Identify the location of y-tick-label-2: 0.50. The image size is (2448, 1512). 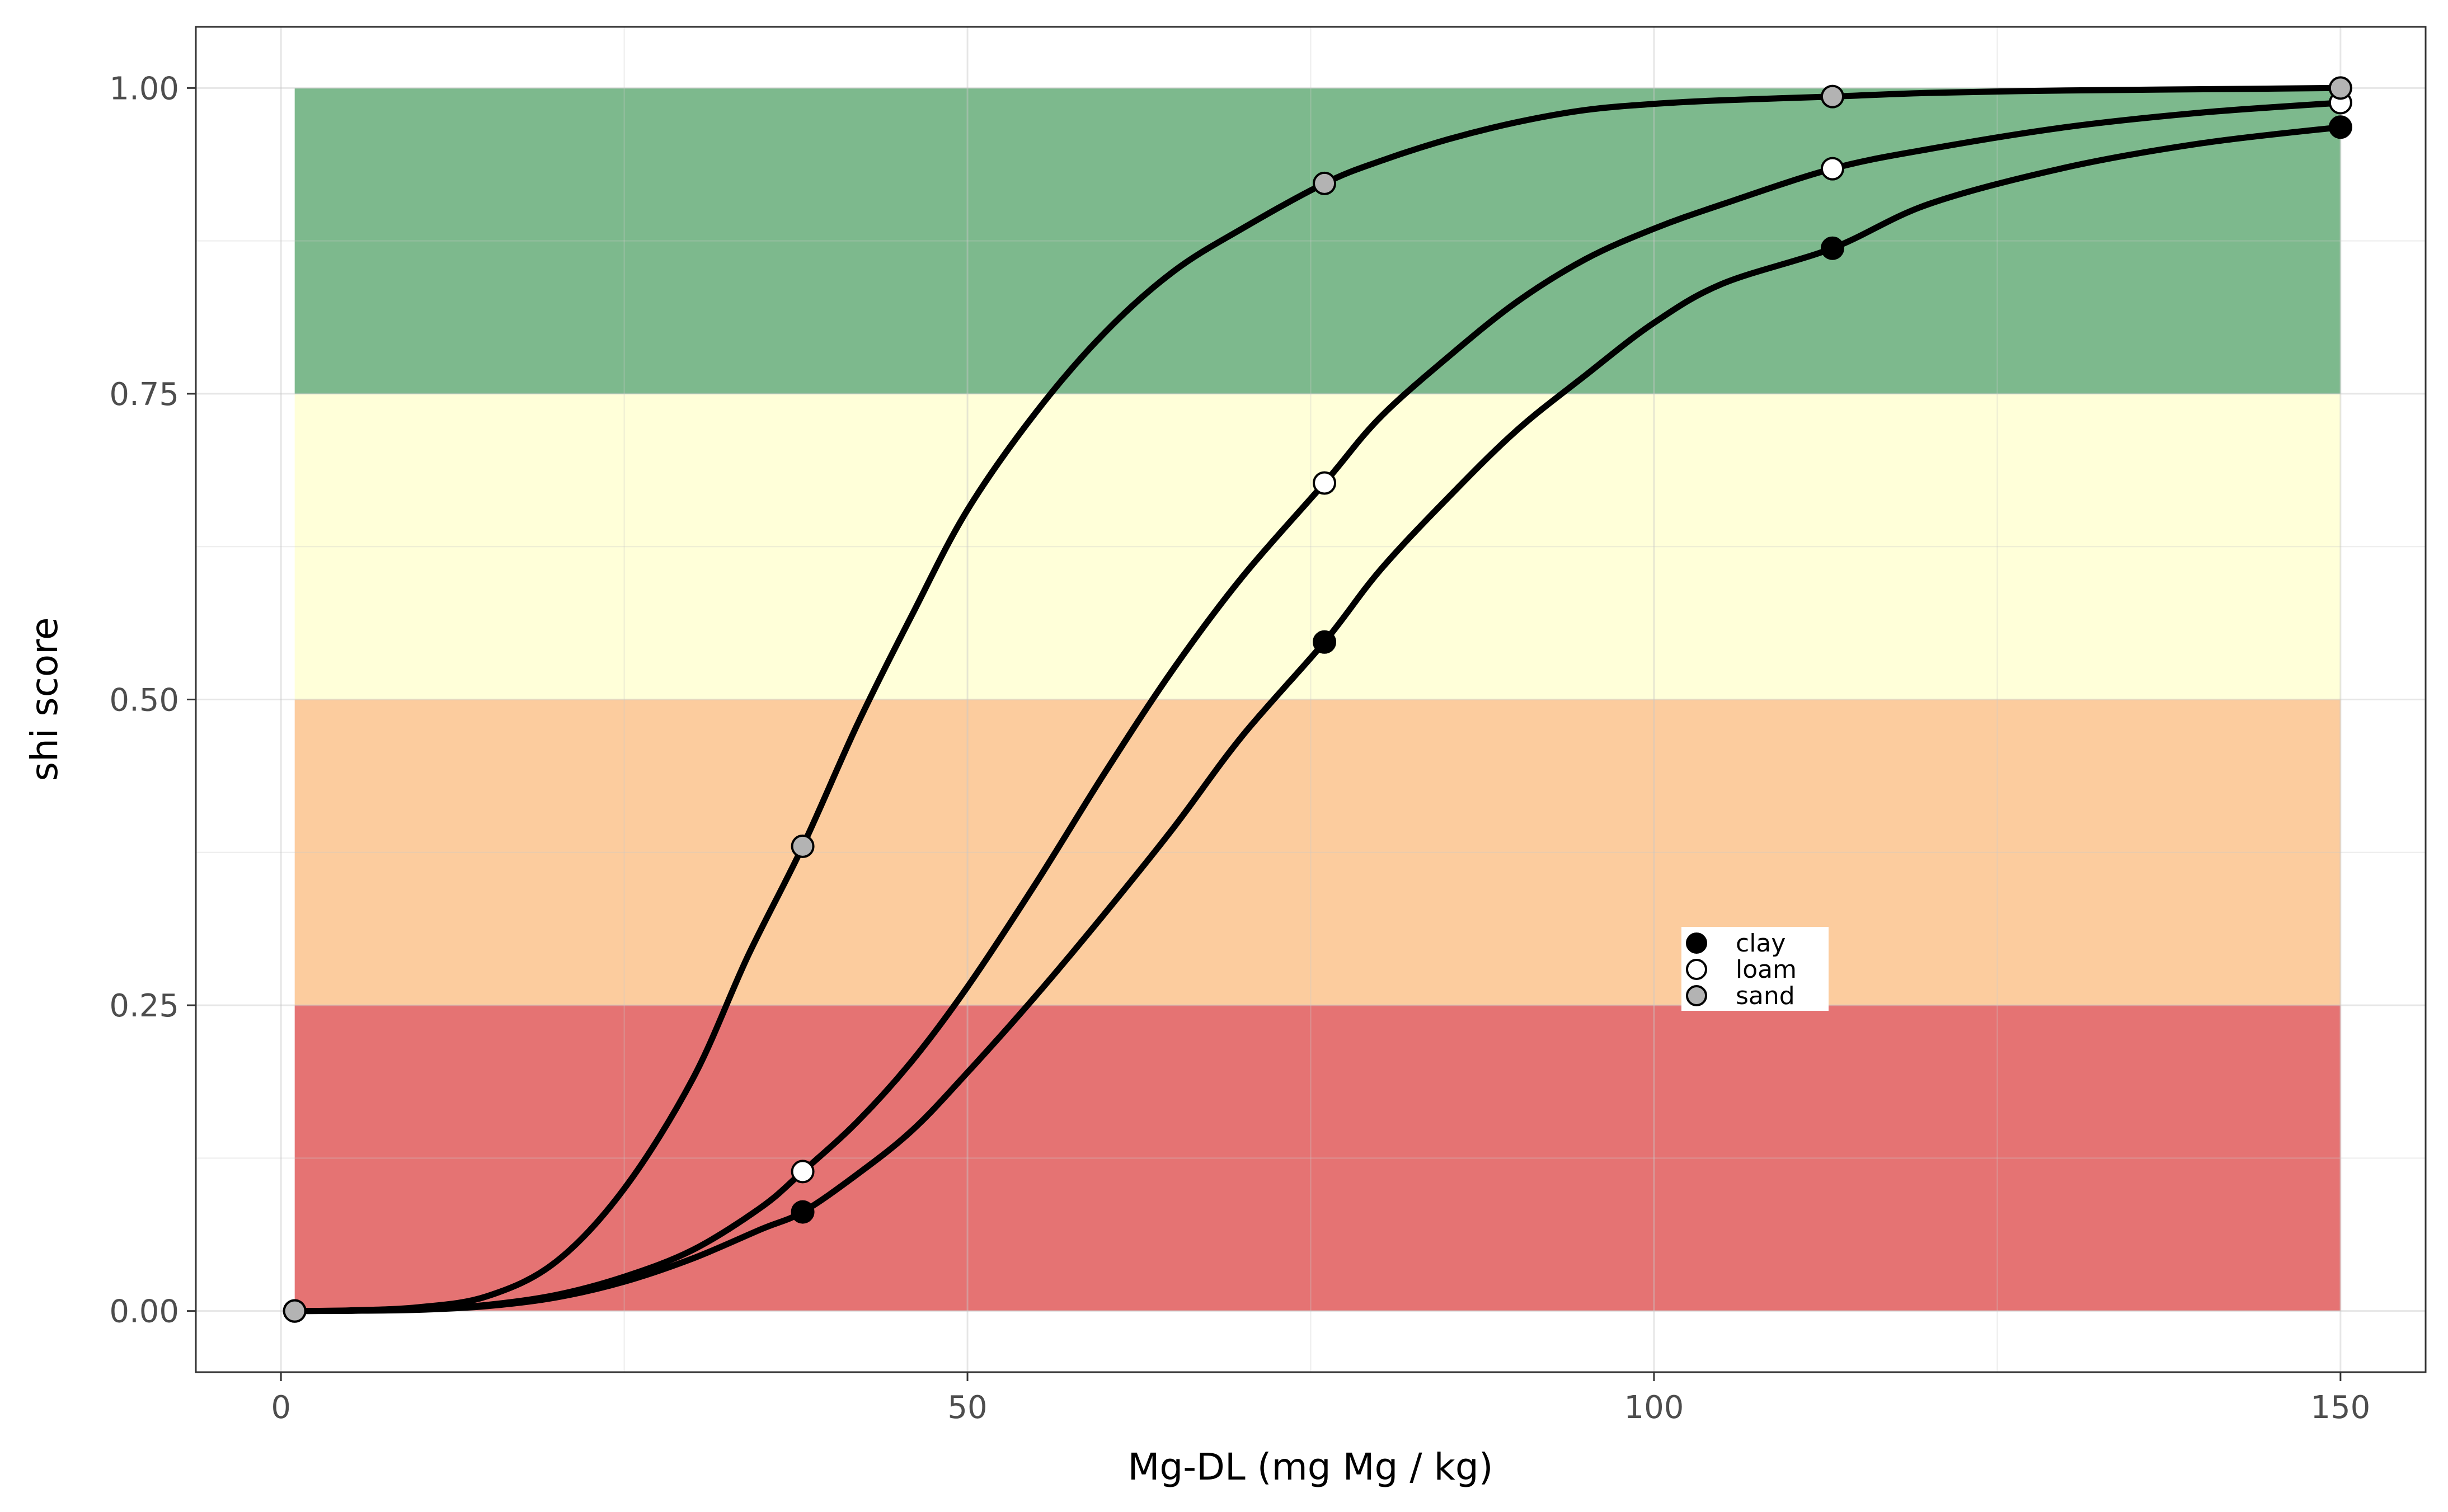
(144, 700).